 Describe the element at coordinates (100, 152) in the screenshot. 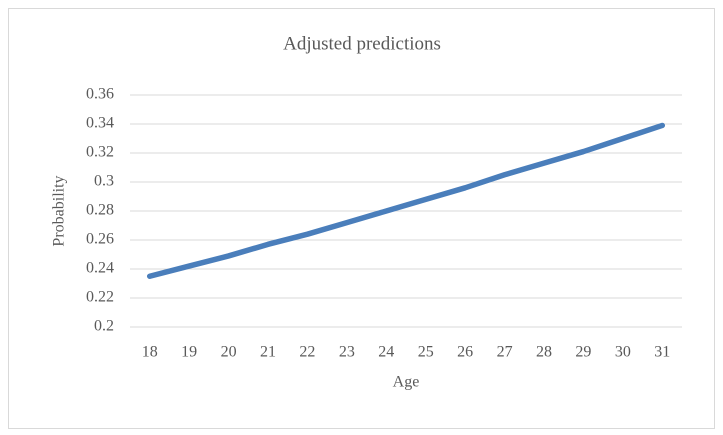

I see `y-tick-label: 0.32` at that location.